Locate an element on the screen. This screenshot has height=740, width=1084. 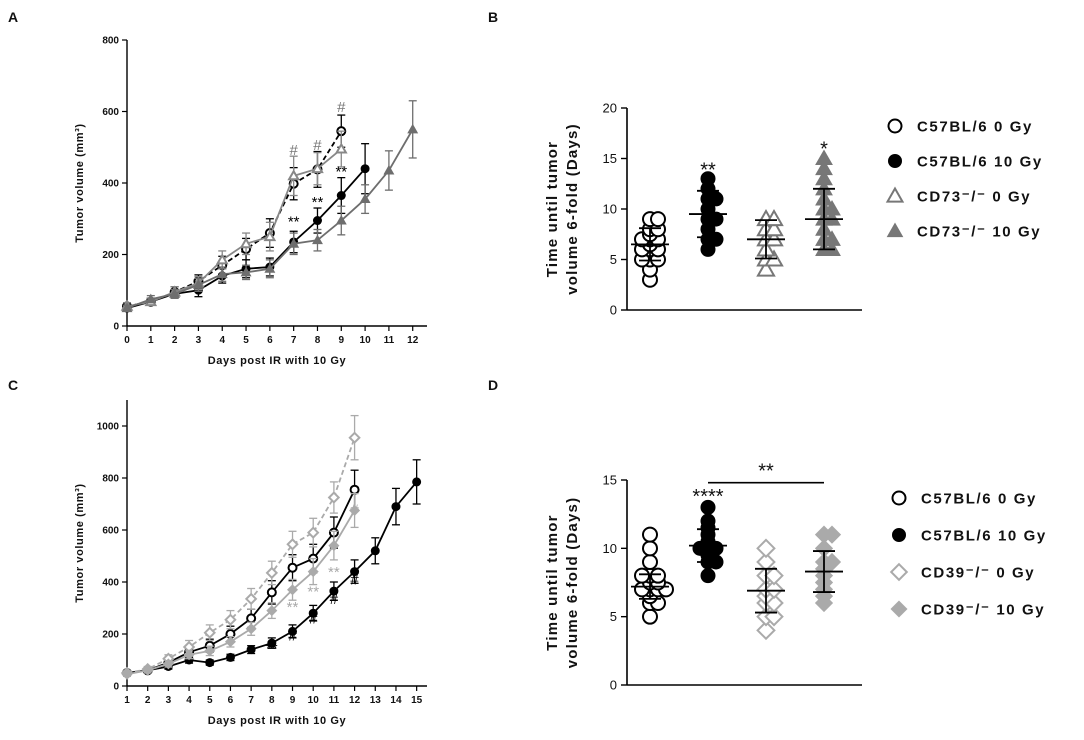
y-tick-label: 800 is located at coordinates (110, 41).